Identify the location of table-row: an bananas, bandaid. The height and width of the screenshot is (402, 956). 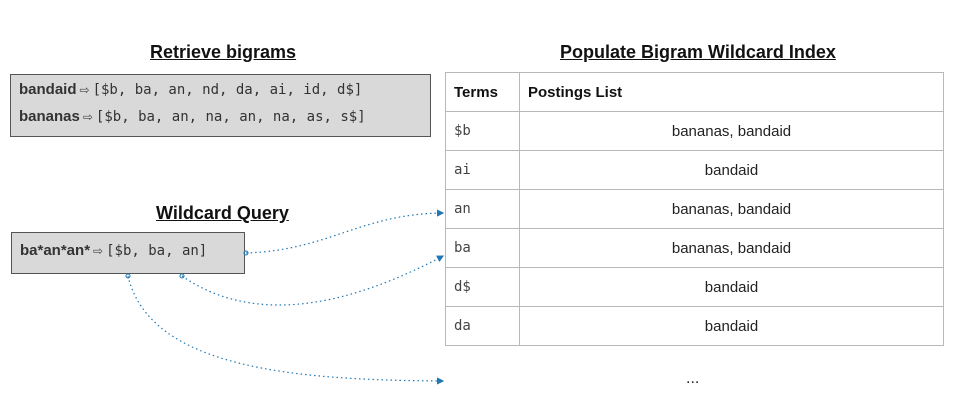
(694, 209).